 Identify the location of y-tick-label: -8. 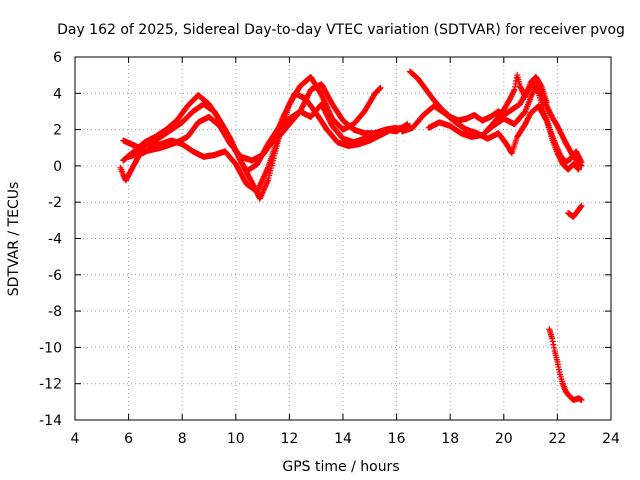
(55, 312).